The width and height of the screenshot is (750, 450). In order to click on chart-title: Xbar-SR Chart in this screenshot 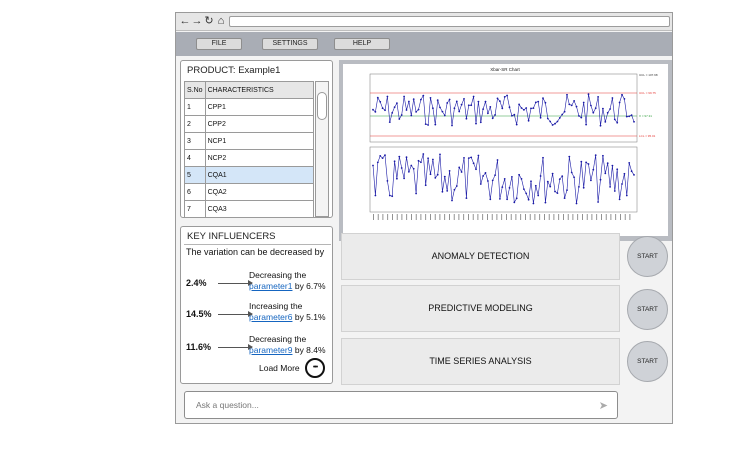, I will do `click(505, 69)`.